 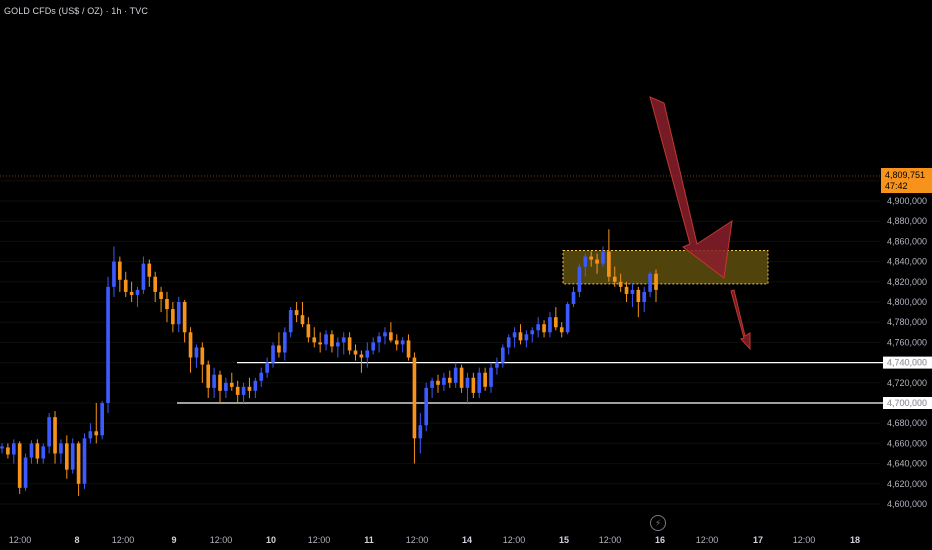 What do you see at coordinates (907, 504) in the screenshot?
I see `price-tick-label: 4,600,000` at bounding box center [907, 504].